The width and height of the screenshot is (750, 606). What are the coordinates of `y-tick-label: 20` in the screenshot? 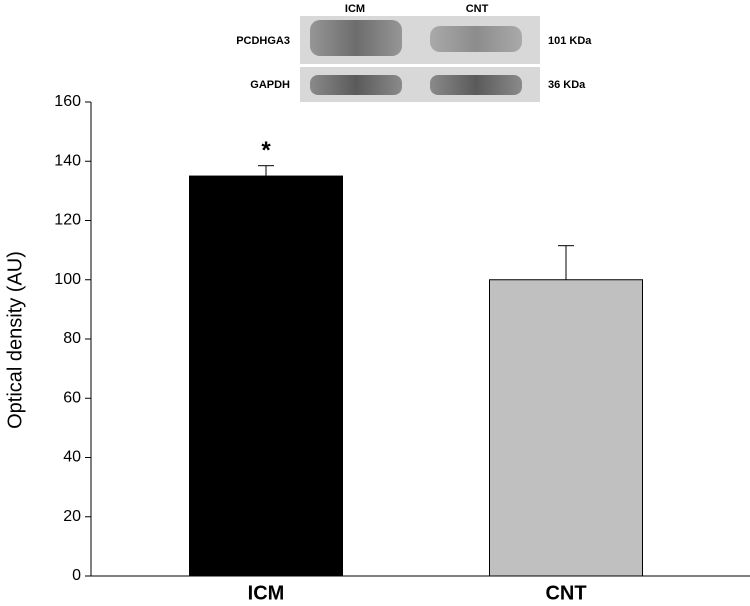 It's located at (72, 516).